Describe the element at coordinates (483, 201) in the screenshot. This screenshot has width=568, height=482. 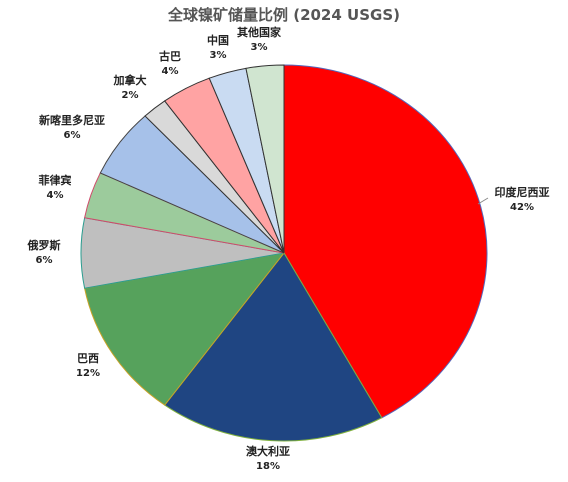
I see `leader-line` at that location.